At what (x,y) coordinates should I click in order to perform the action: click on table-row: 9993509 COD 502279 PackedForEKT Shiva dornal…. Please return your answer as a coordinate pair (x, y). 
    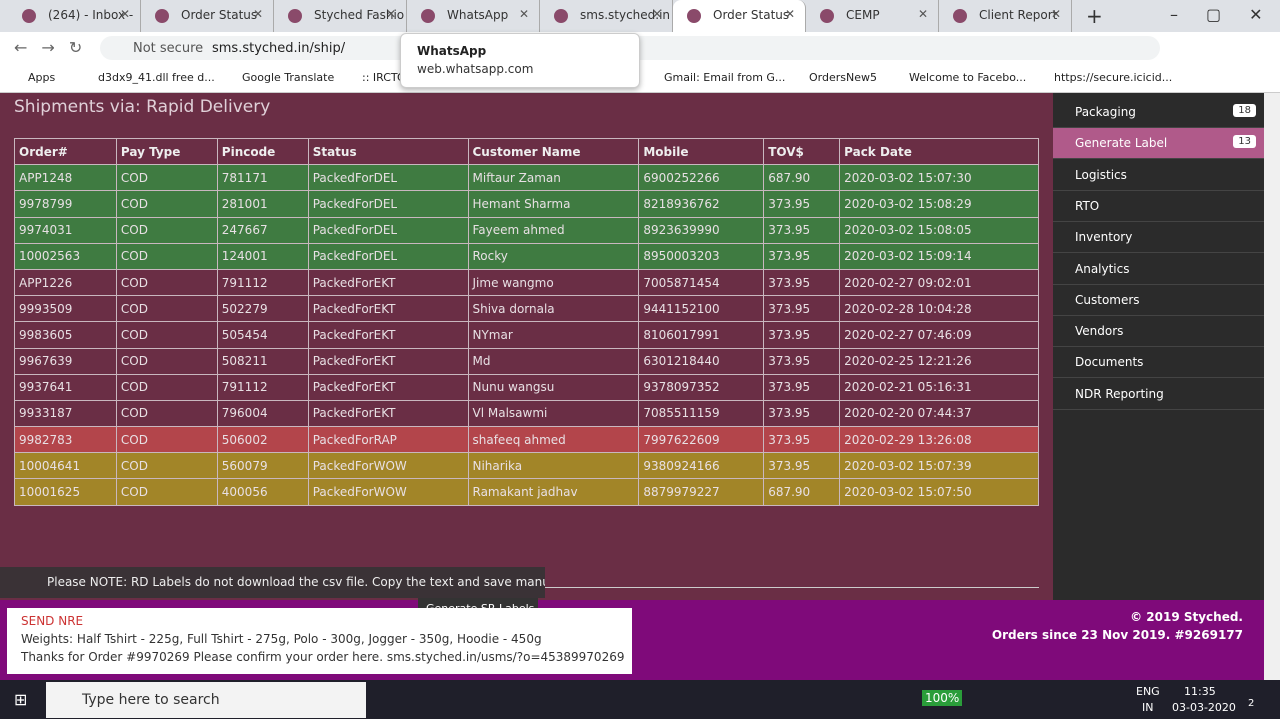
    Looking at the image, I should click on (526, 309).